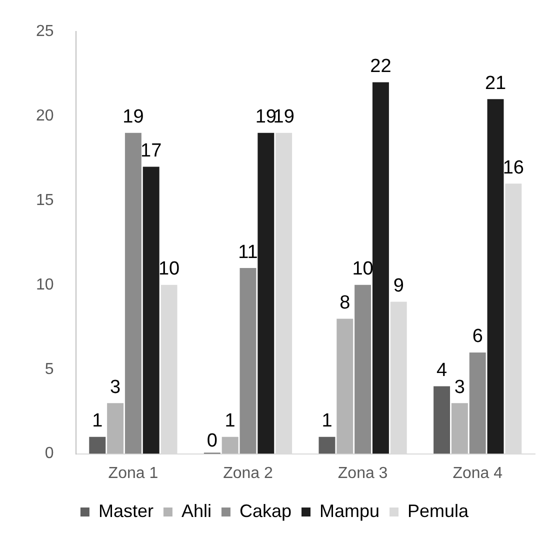 The height and width of the screenshot is (541, 545). What do you see at coordinates (45, 200) in the screenshot?
I see `y-tick-label: 15` at bounding box center [45, 200].